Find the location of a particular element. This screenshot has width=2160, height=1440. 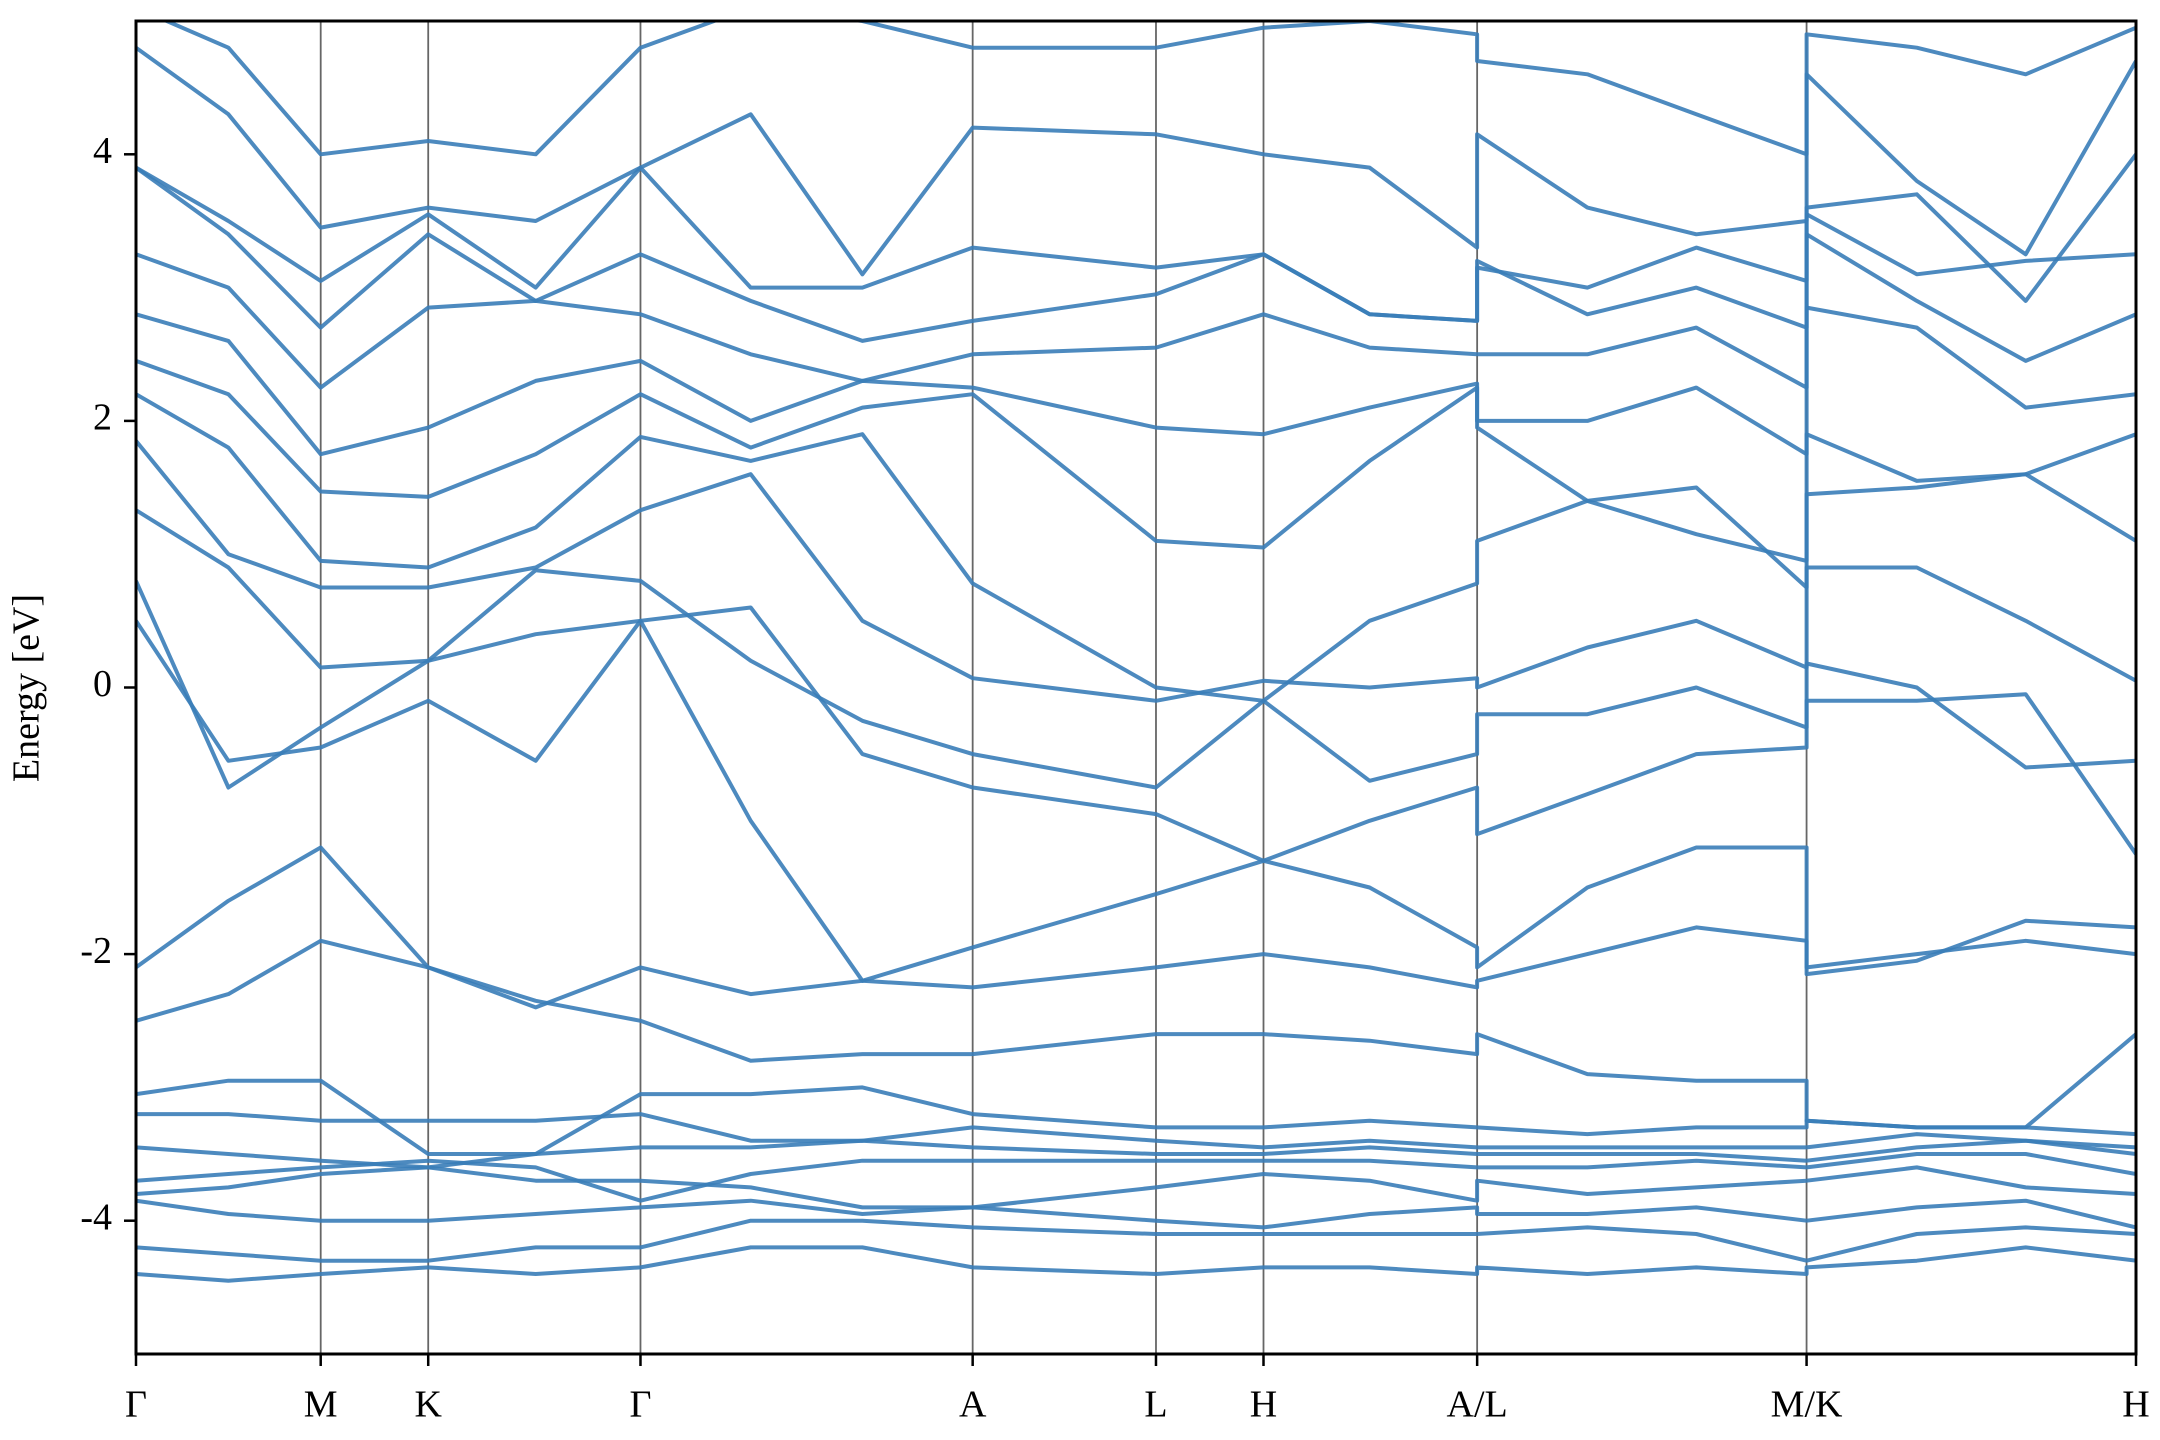

x-tick-label: K is located at coordinates (428, 1405).